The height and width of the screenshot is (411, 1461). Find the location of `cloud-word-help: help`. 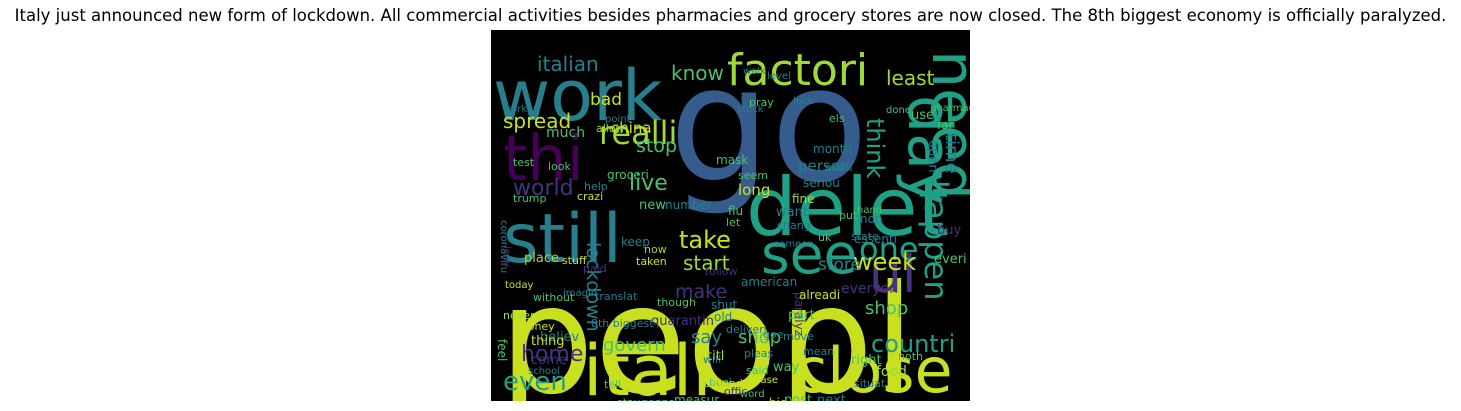

cloud-word-help: help is located at coordinates (596, 186).